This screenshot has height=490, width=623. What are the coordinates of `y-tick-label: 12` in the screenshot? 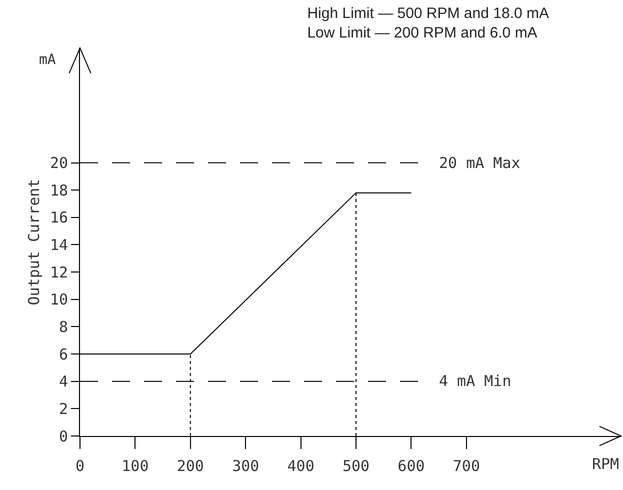 It's located at (59, 272).